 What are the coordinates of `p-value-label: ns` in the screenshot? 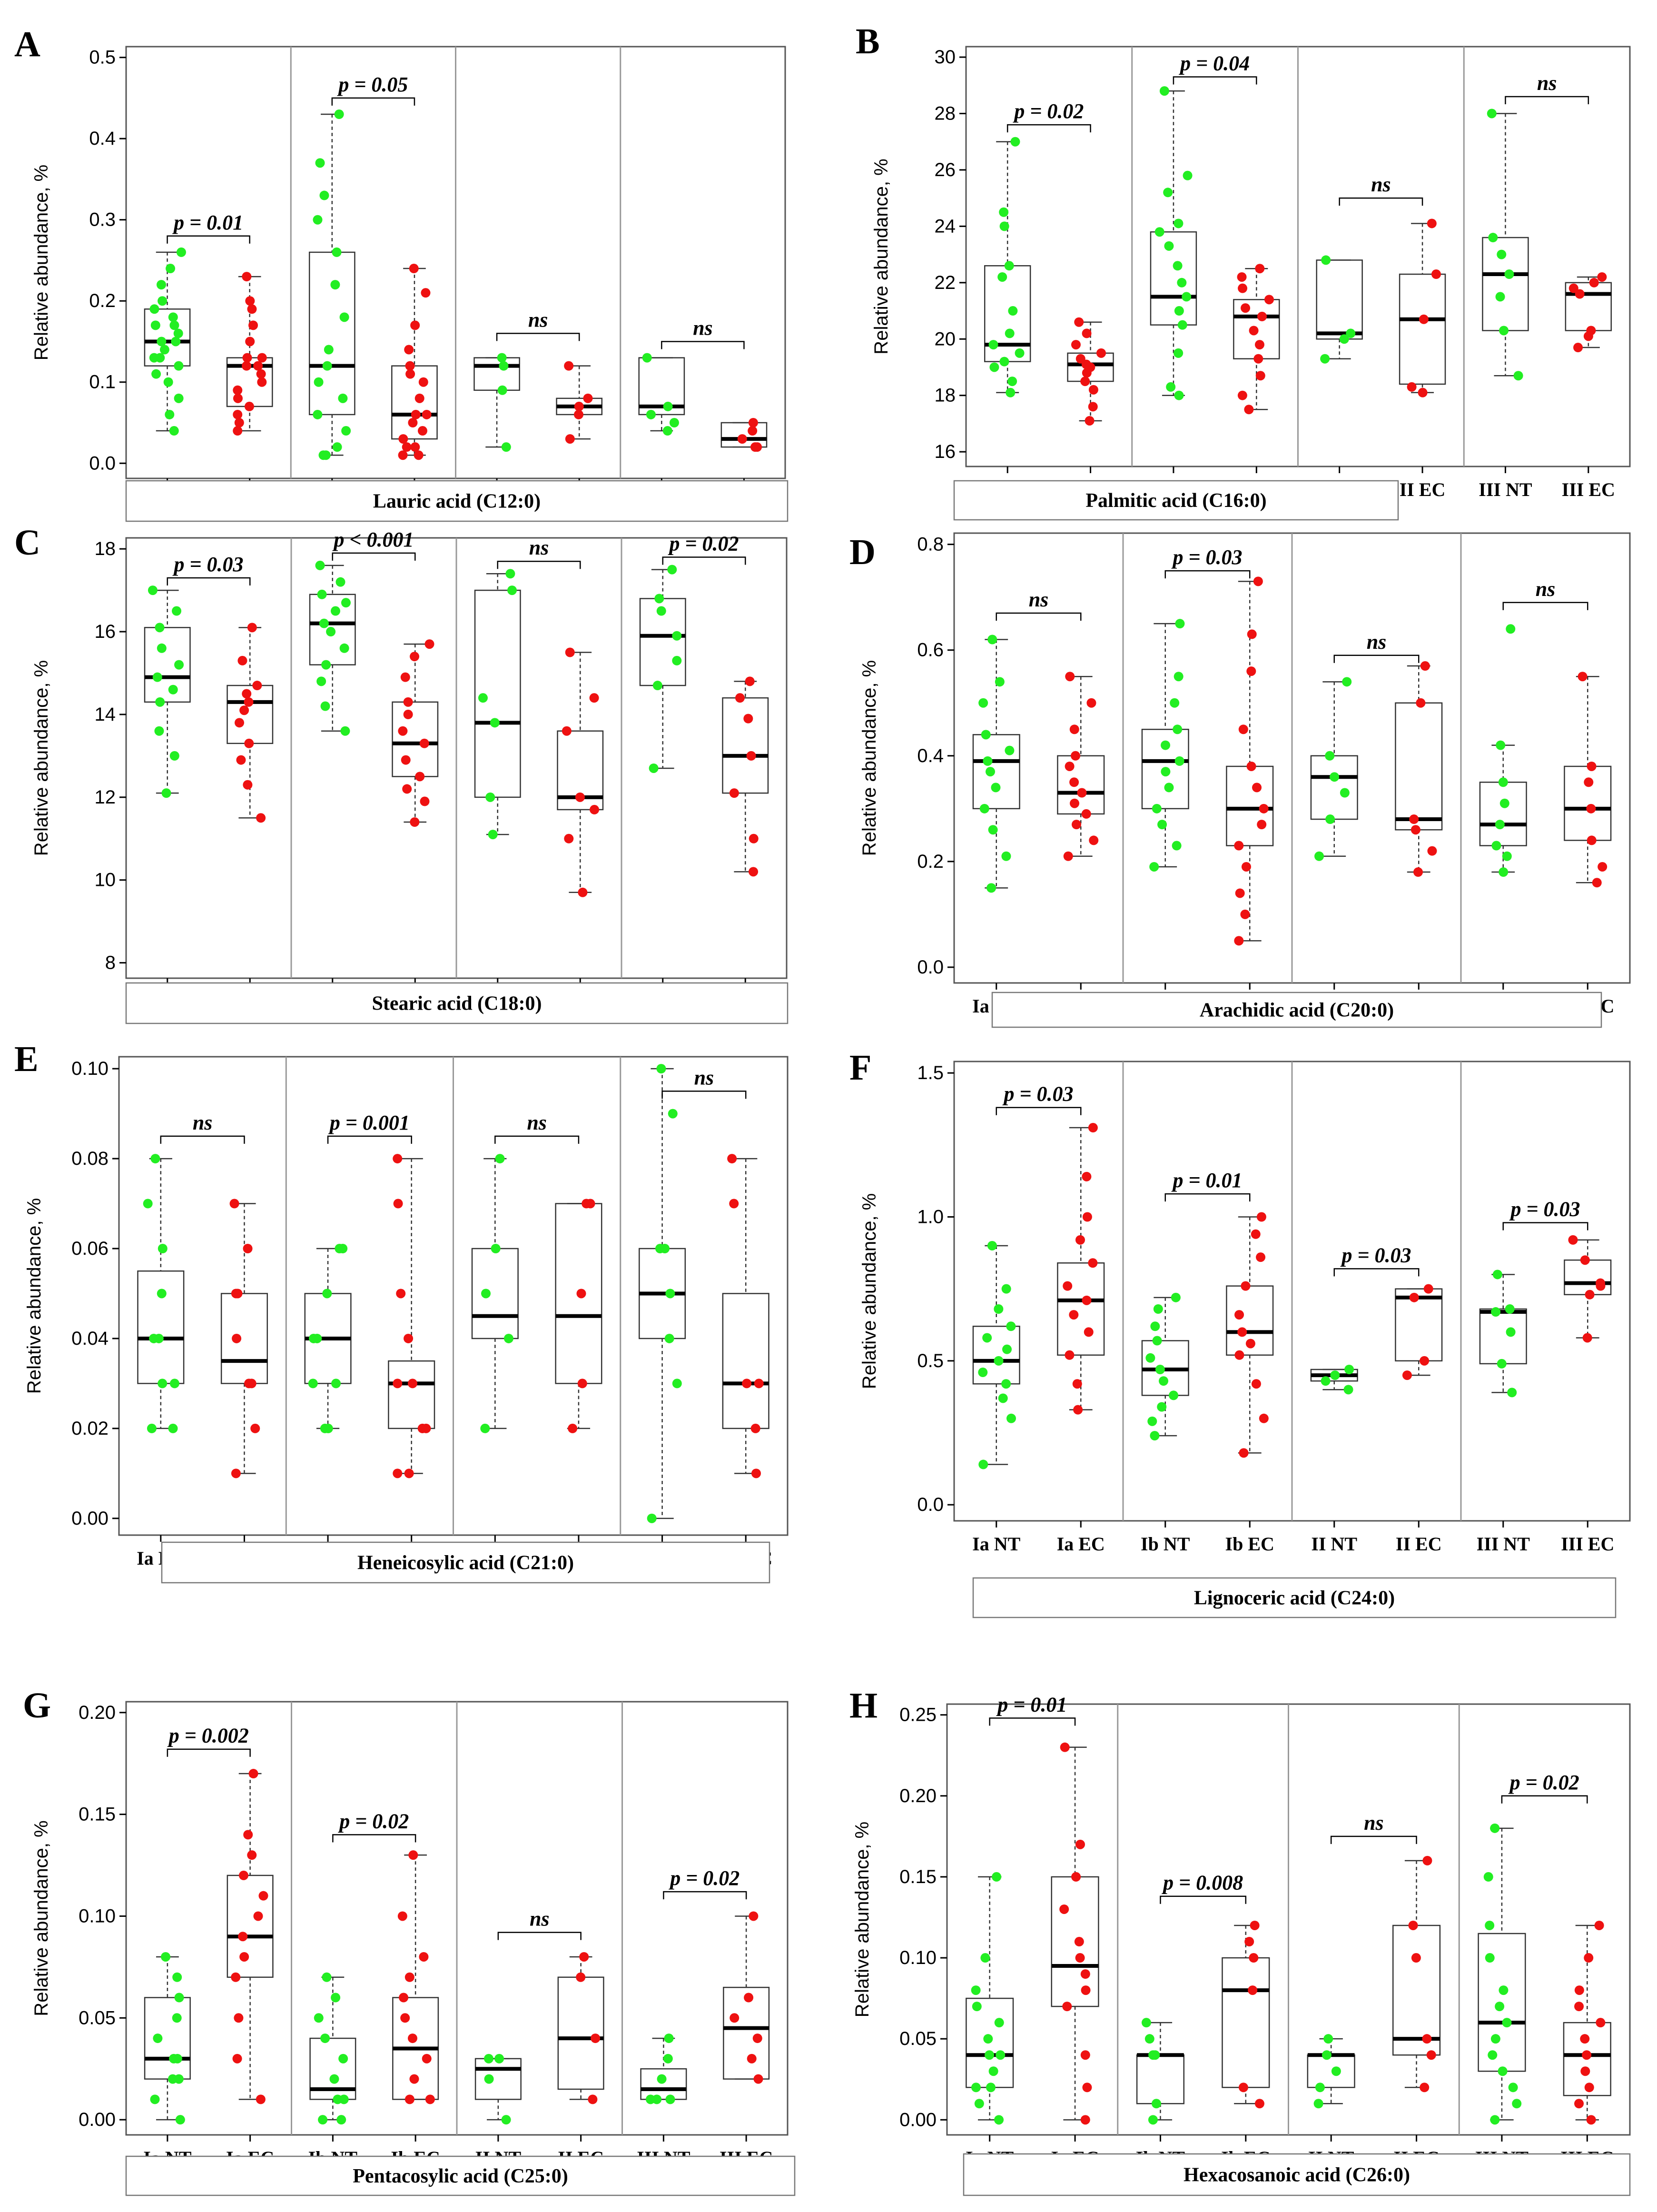 It's located at (1039, 600).